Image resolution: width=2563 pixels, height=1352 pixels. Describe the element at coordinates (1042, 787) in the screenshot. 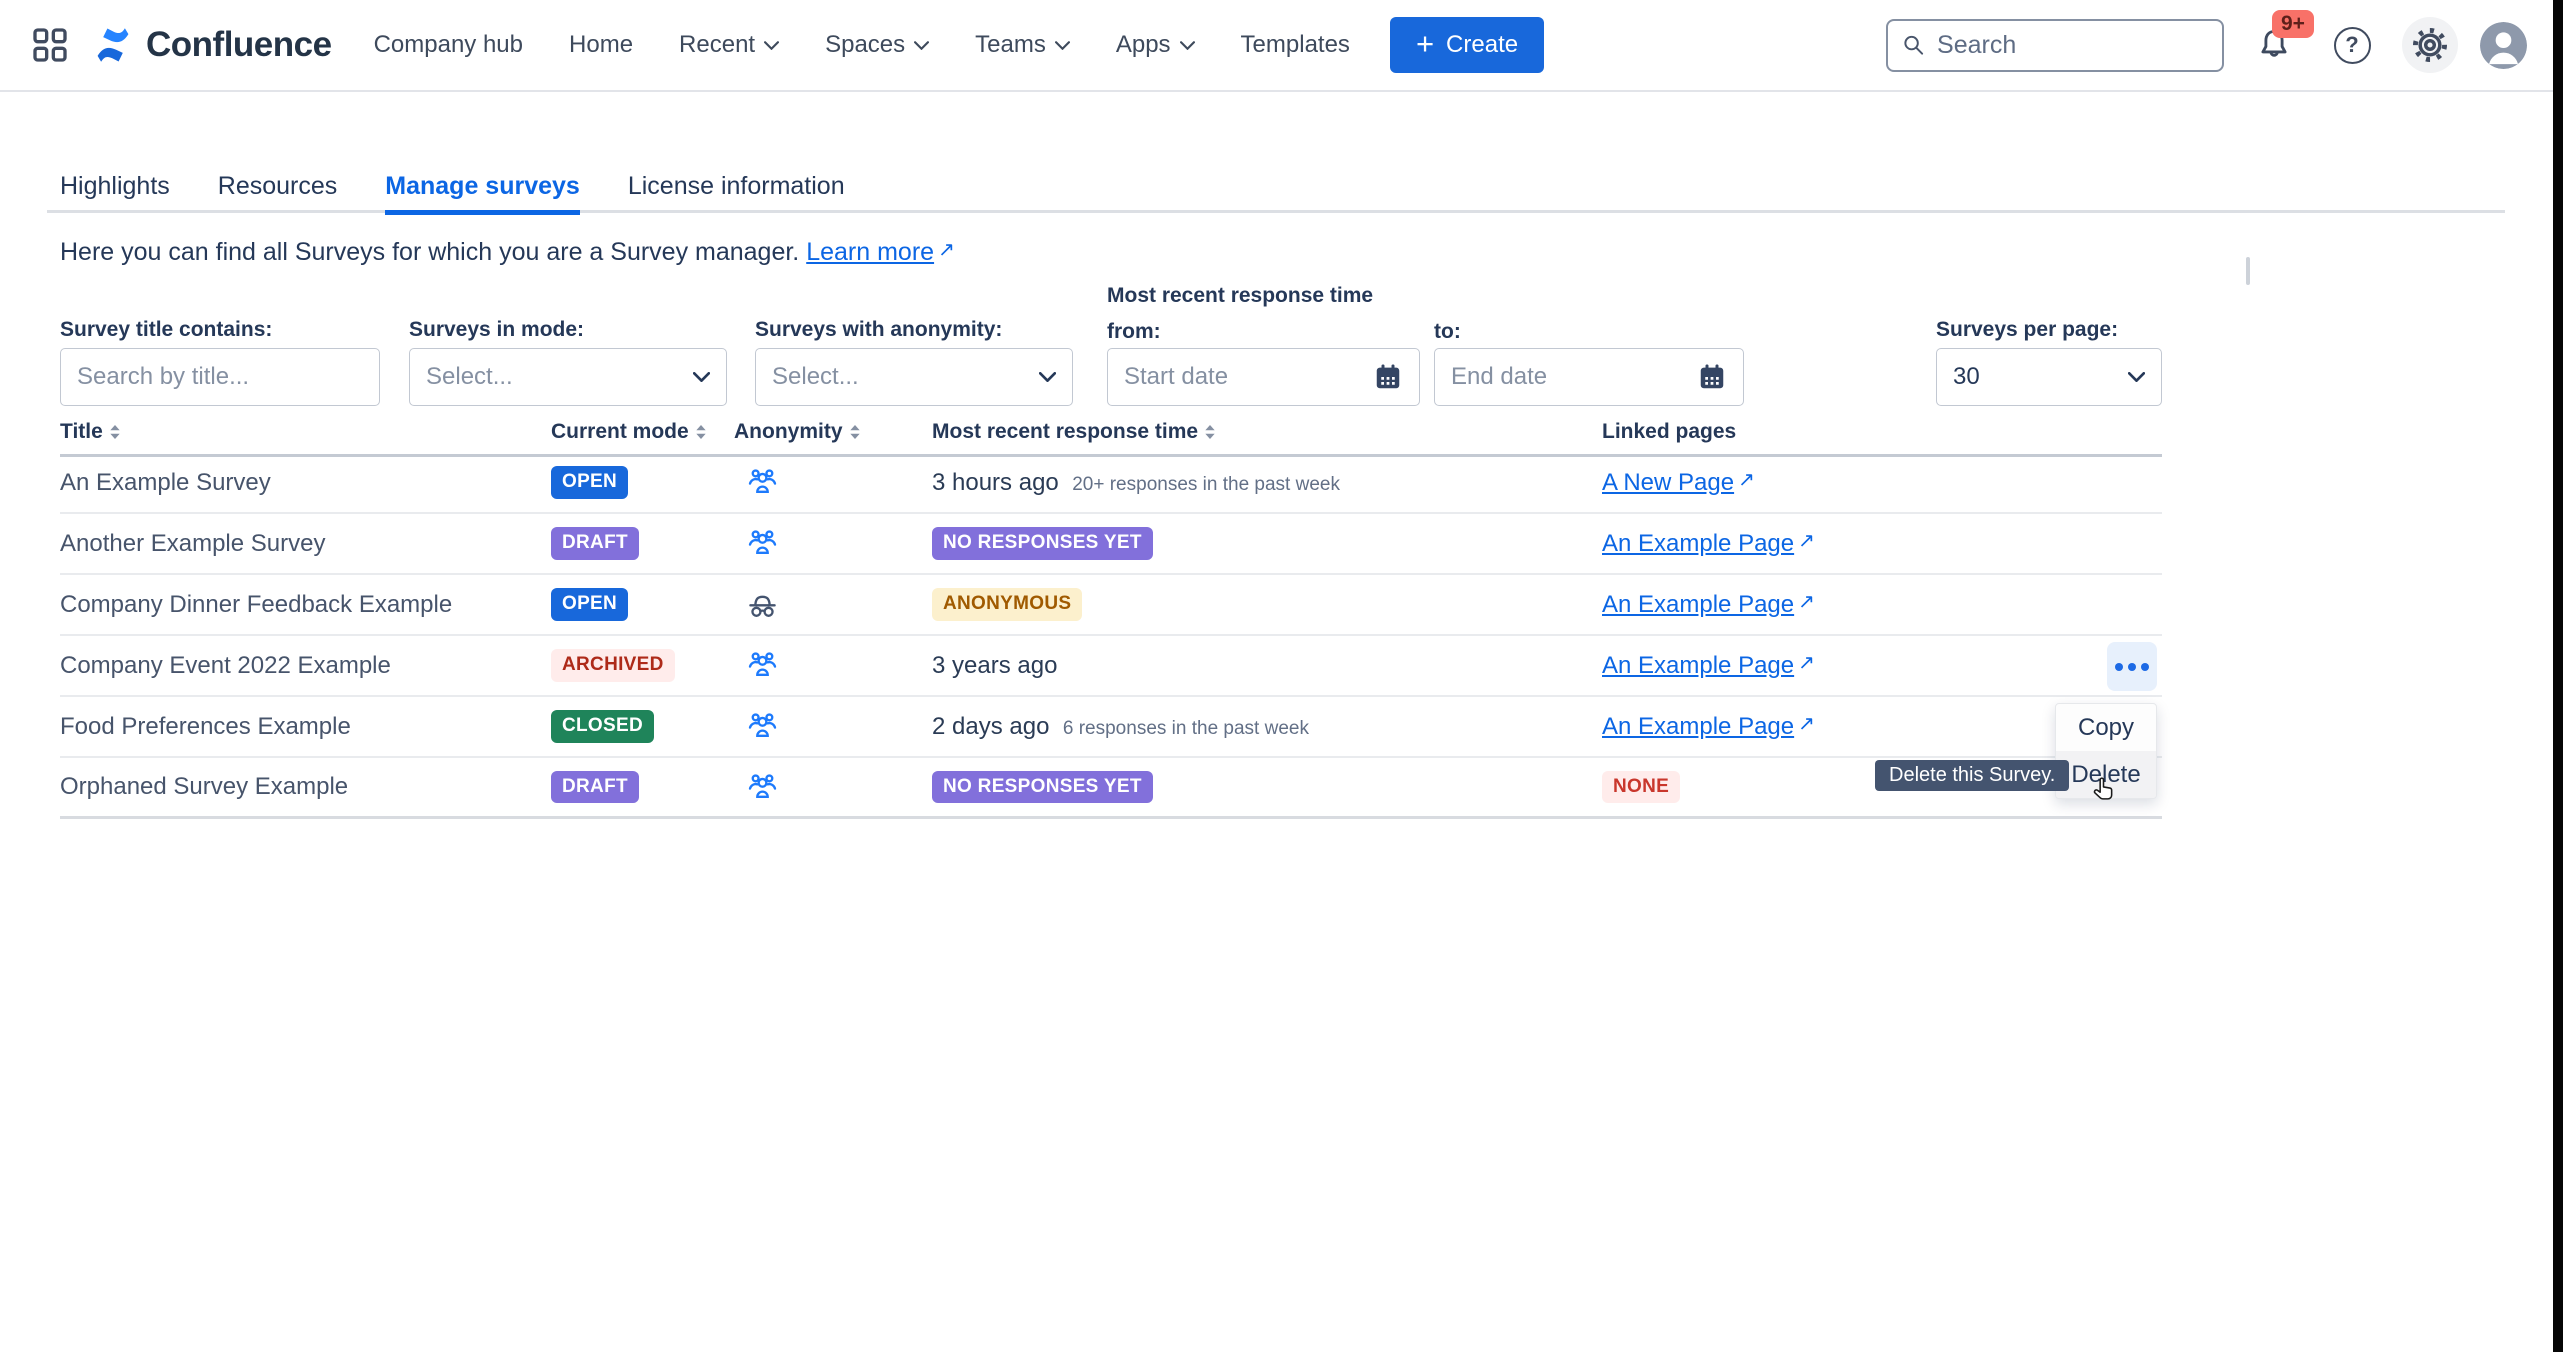

I see `no-responses-badge: NO RESPONSES YET` at that location.